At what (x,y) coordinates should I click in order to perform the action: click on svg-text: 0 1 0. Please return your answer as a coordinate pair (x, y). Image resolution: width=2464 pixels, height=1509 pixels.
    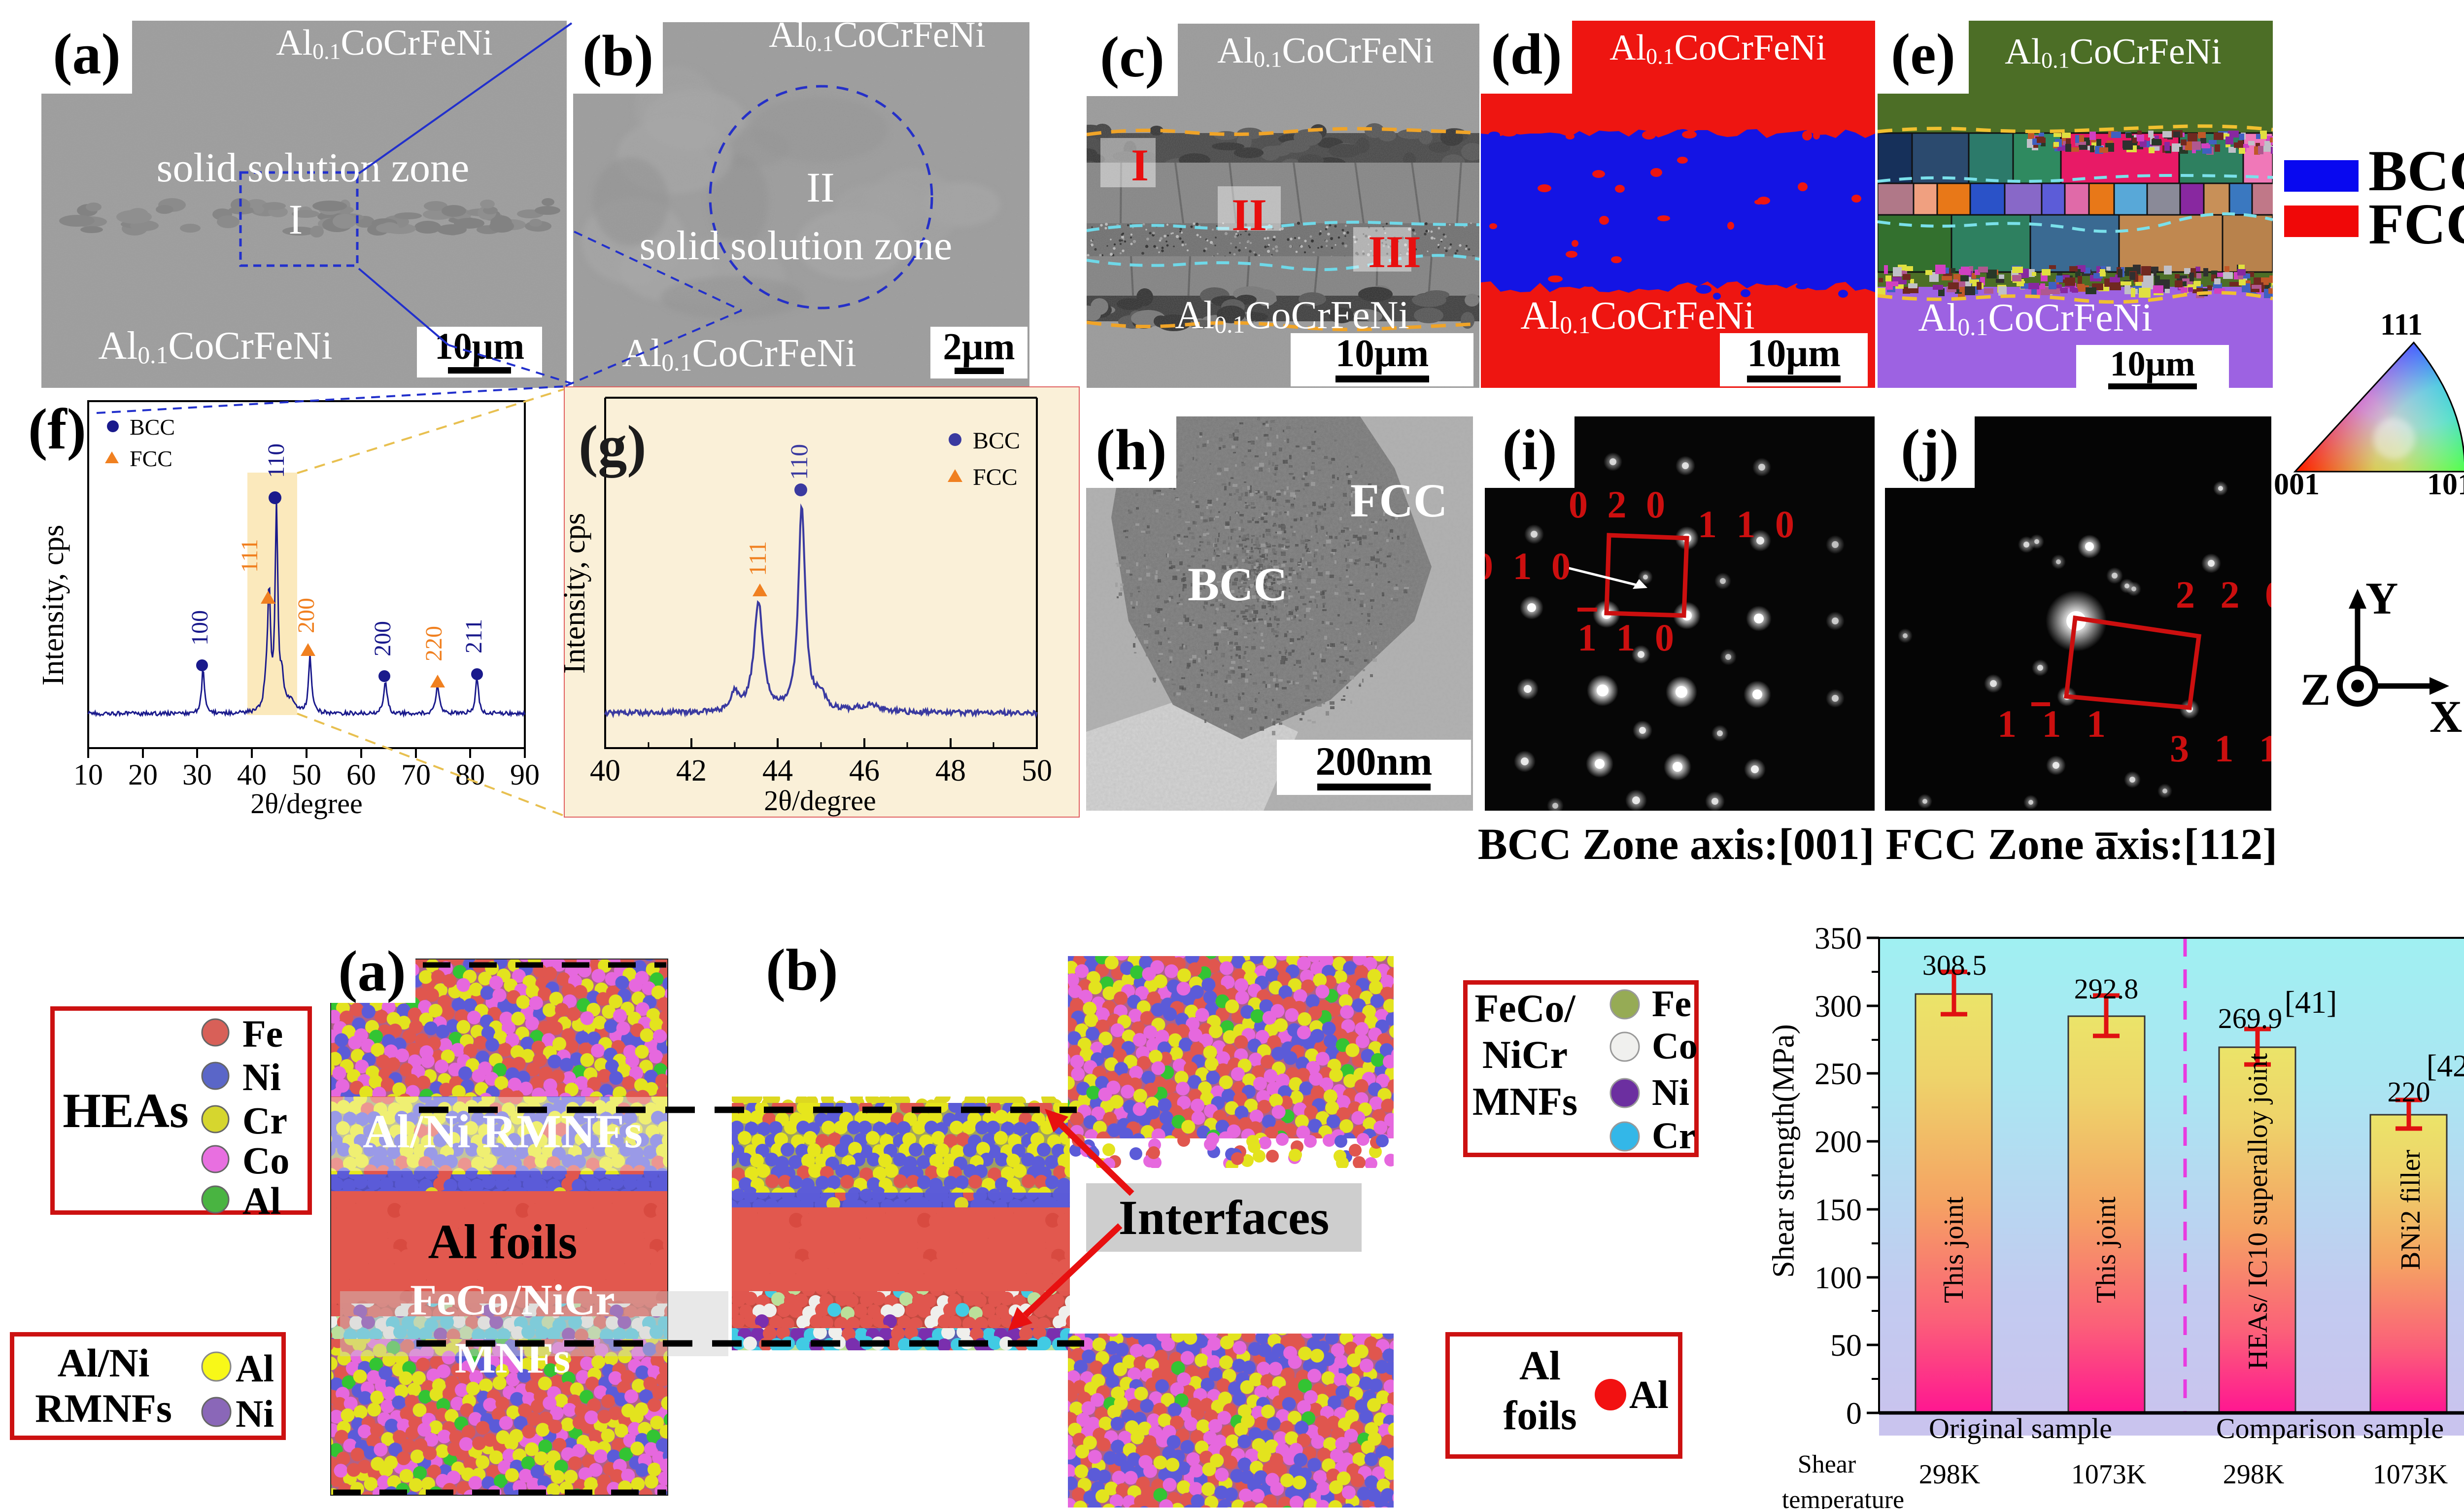
    Looking at the image, I should click on (1530, 566).